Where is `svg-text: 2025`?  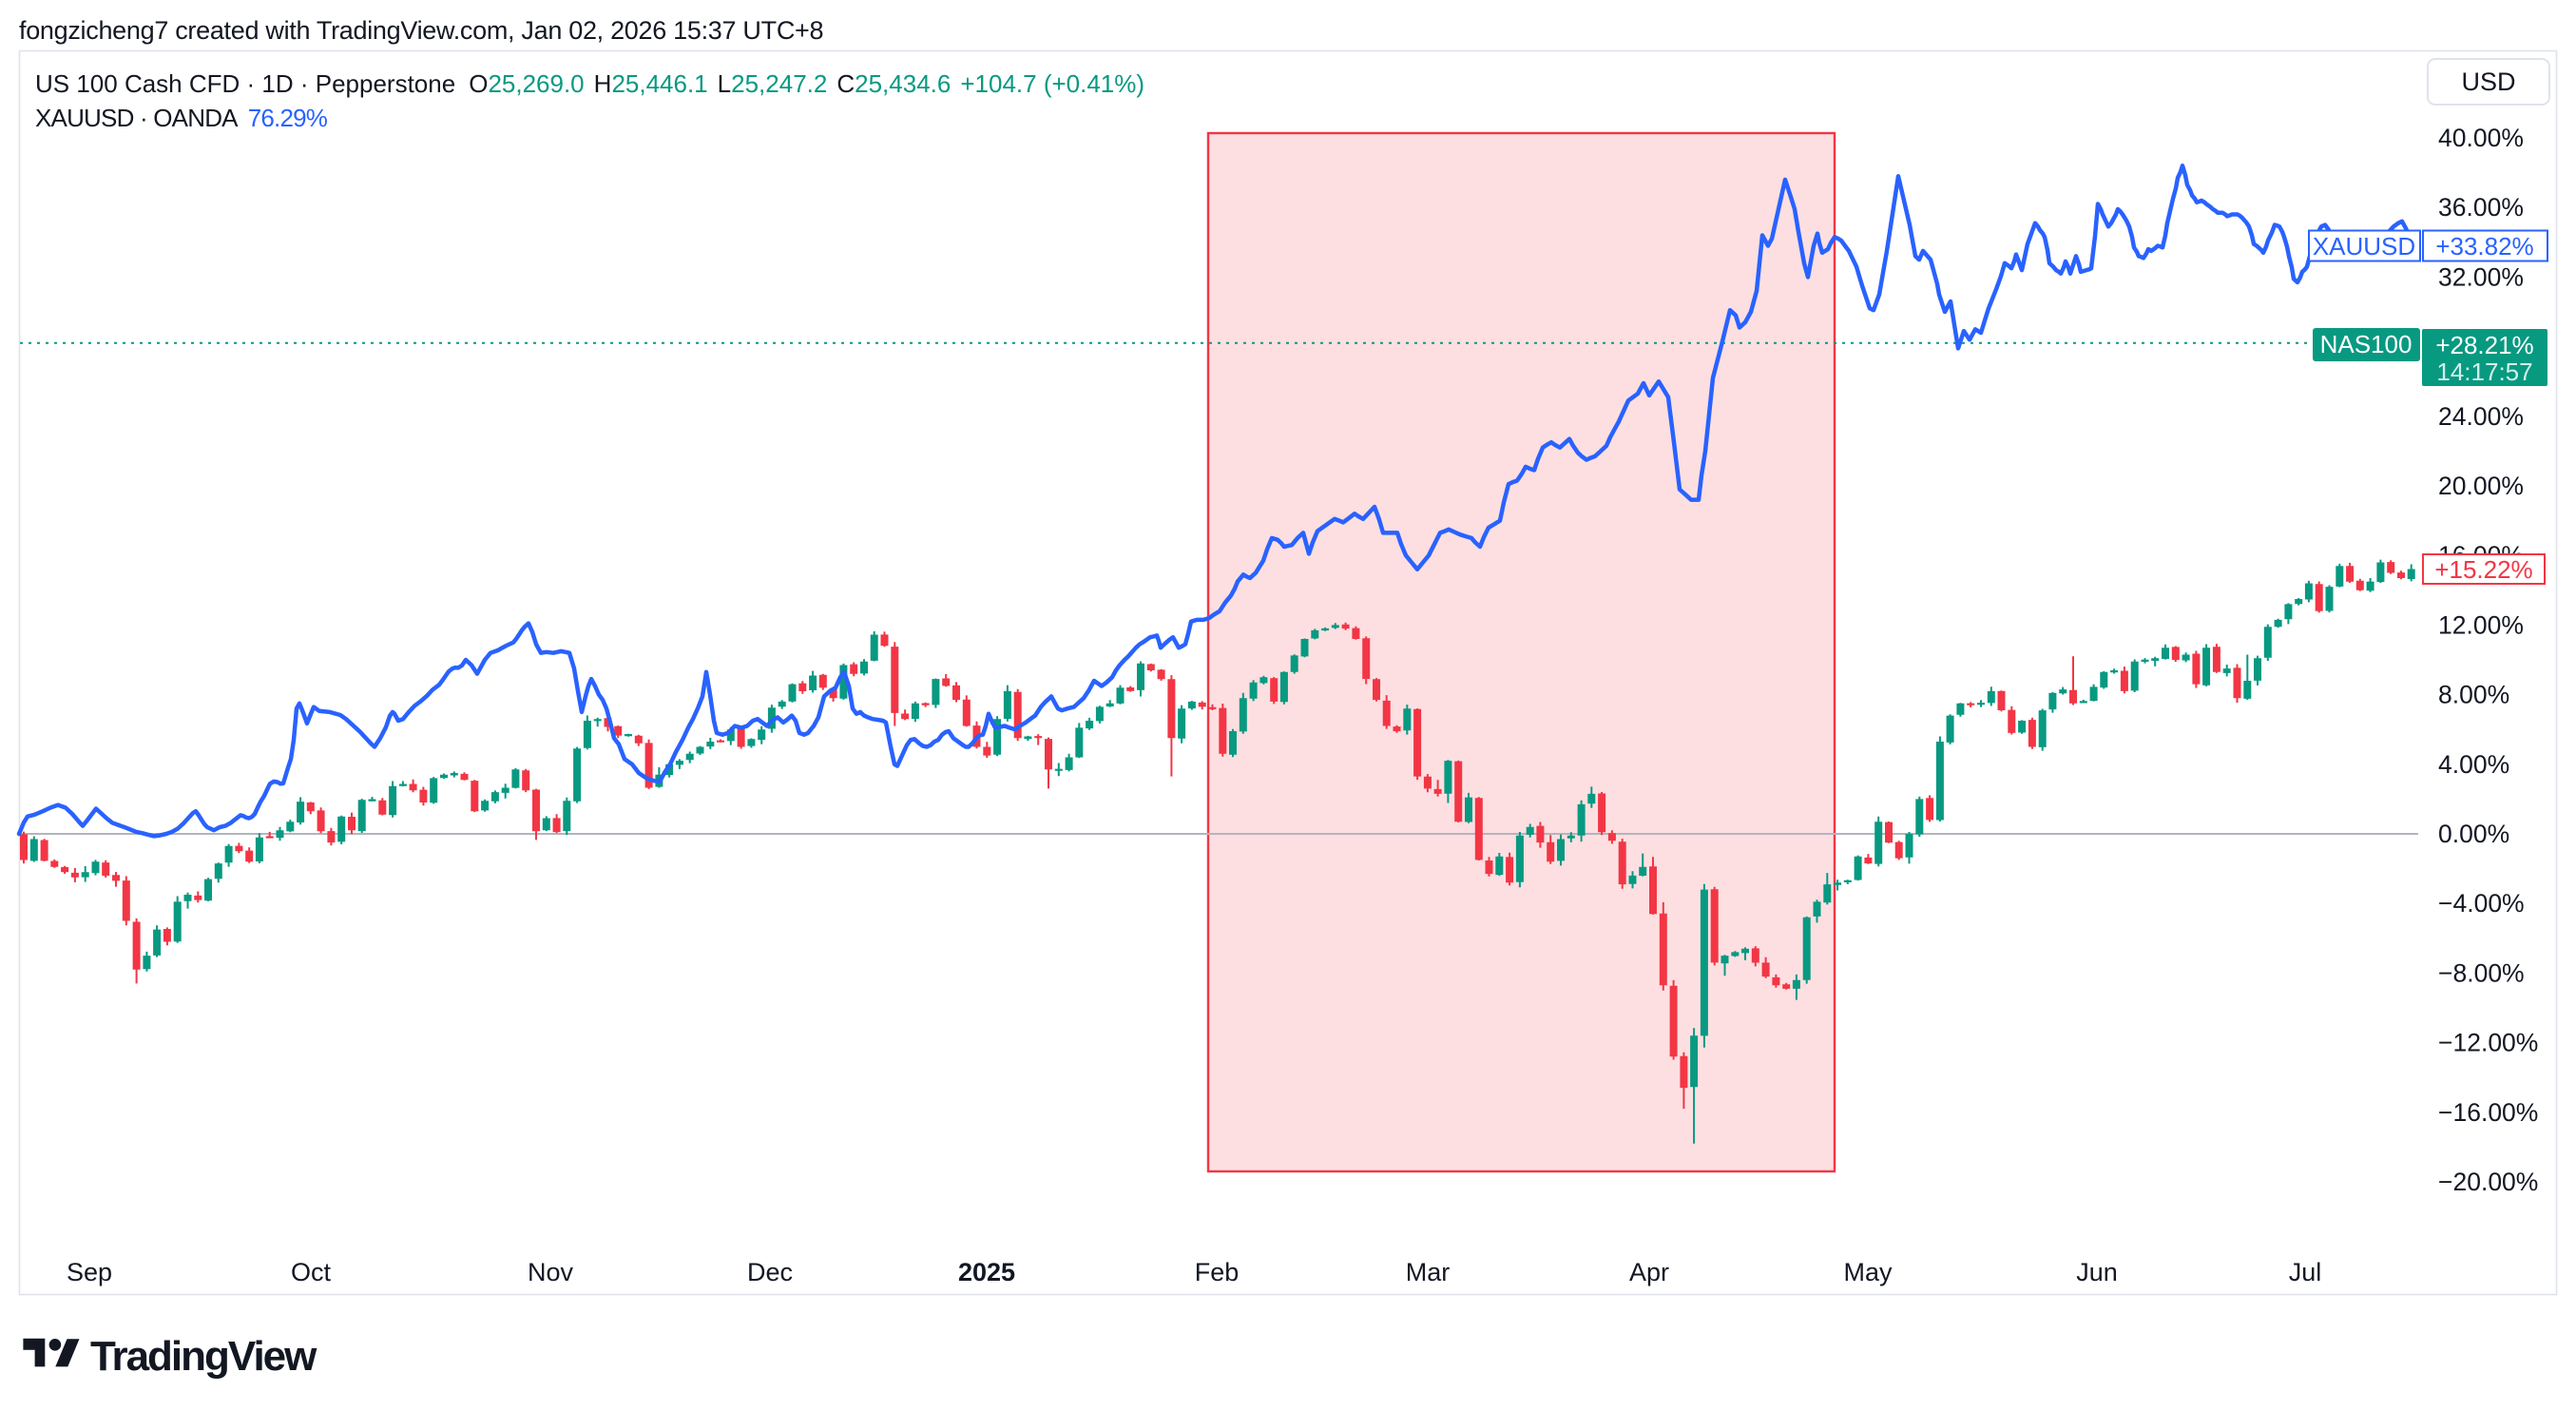
svg-text: 2025 is located at coordinates (986, 1272).